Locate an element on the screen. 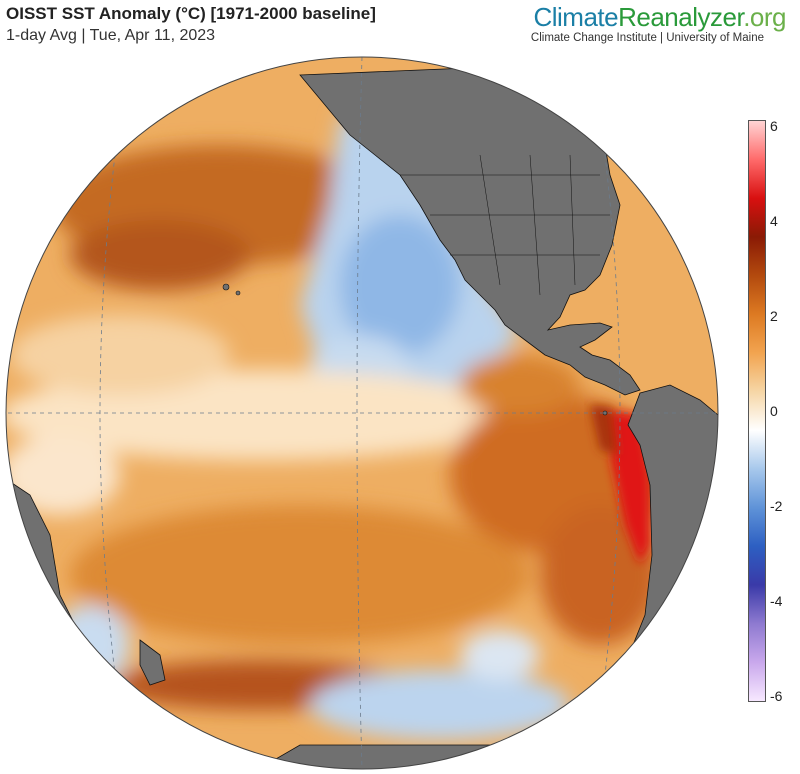  colorbar is located at coordinates (757, 411).